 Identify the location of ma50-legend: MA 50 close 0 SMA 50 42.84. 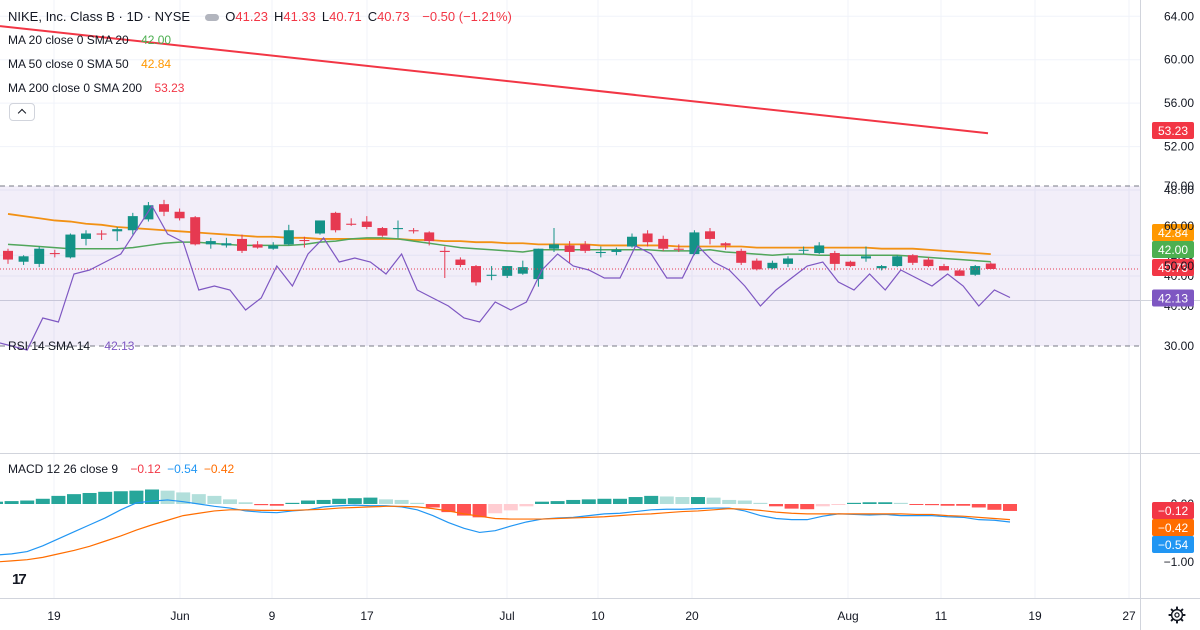
(91, 64).